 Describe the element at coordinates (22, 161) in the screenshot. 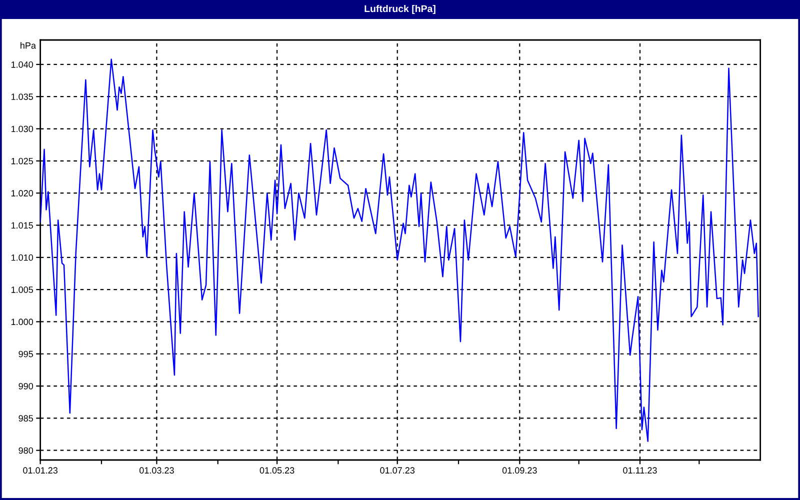

I see `y-tick-label: 1.025` at that location.